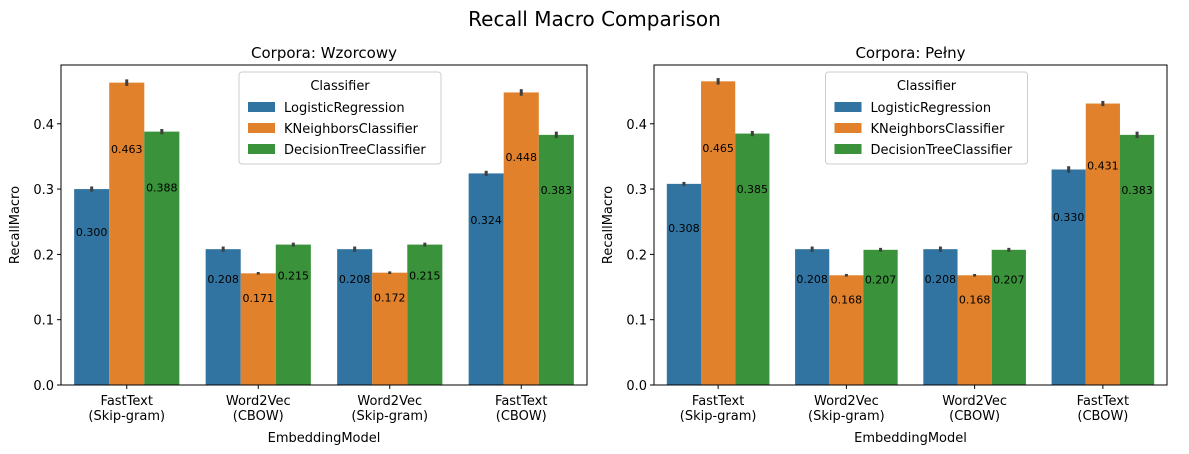 The height and width of the screenshot is (454, 1189). Describe the element at coordinates (127, 149) in the screenshot. I see `bar-value-label: 0.463` at that location.